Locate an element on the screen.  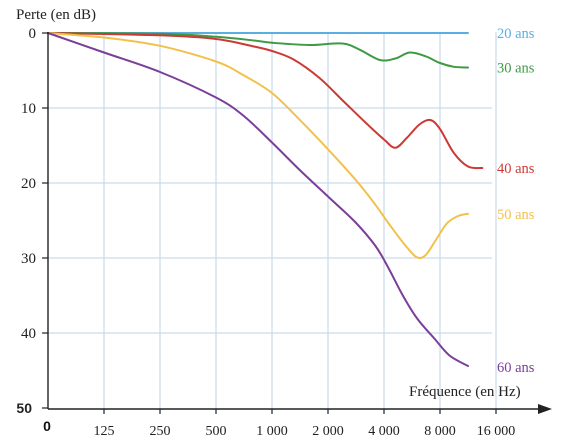
x-tick-label: 125 is located at coordinates (104, 431).